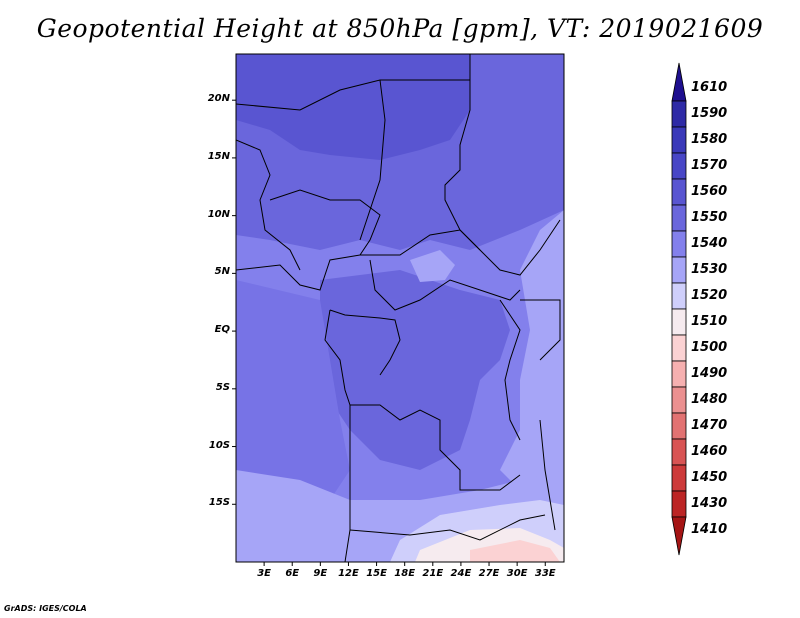 The width and height of the screenshot is (800, 618). I want to click on lat-tick-label: 10N, so click(218, 214).